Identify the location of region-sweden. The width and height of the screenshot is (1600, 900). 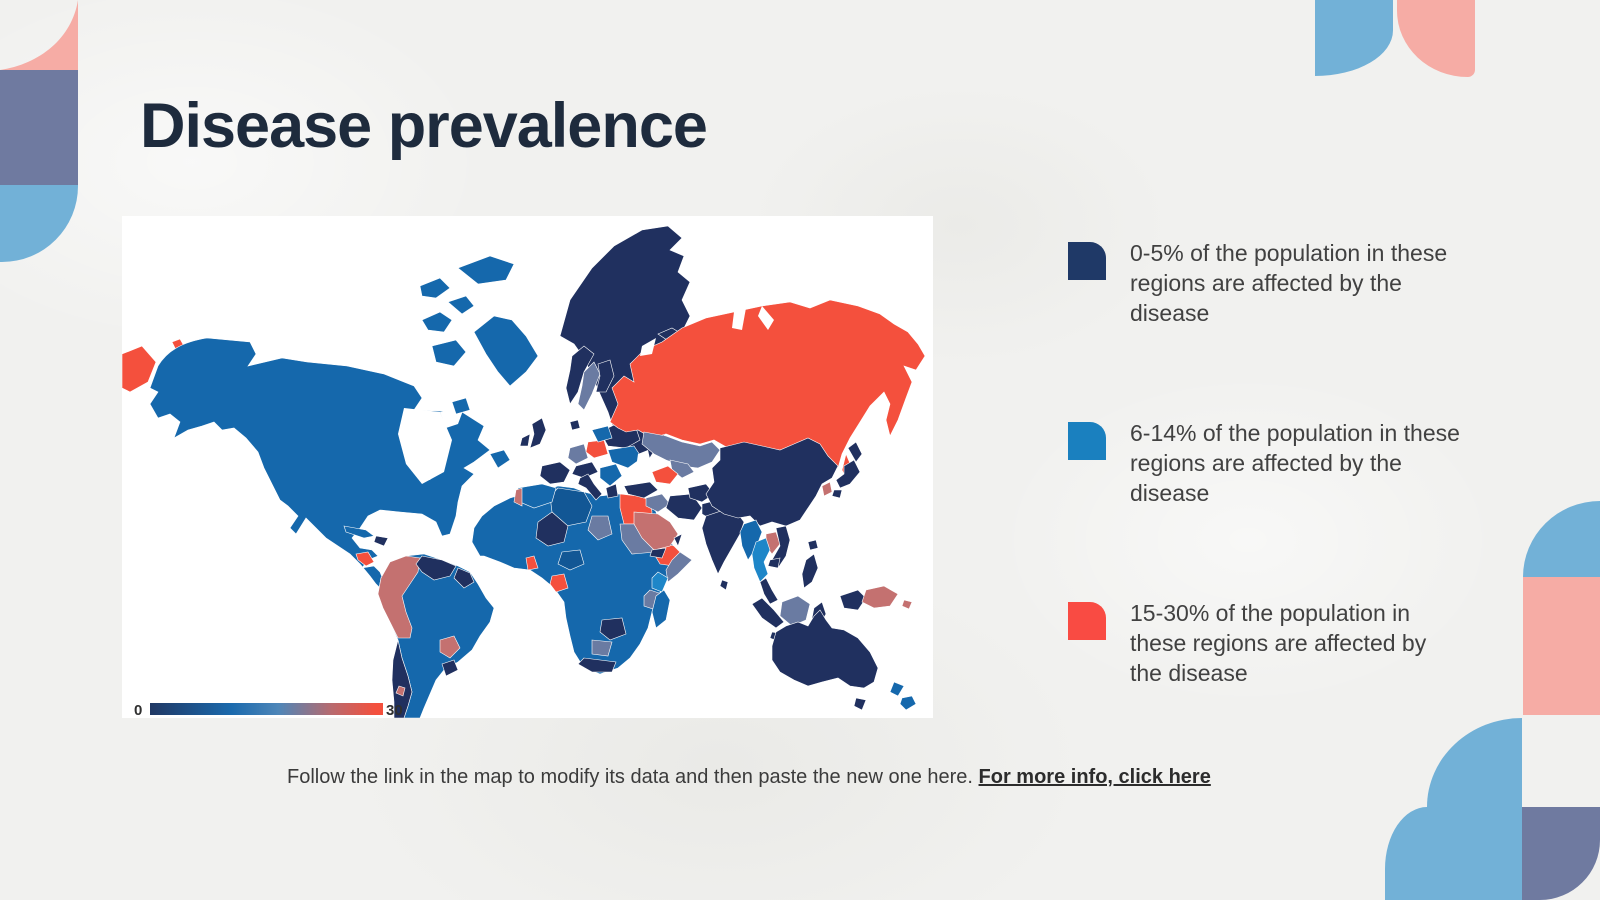
(589, 386).